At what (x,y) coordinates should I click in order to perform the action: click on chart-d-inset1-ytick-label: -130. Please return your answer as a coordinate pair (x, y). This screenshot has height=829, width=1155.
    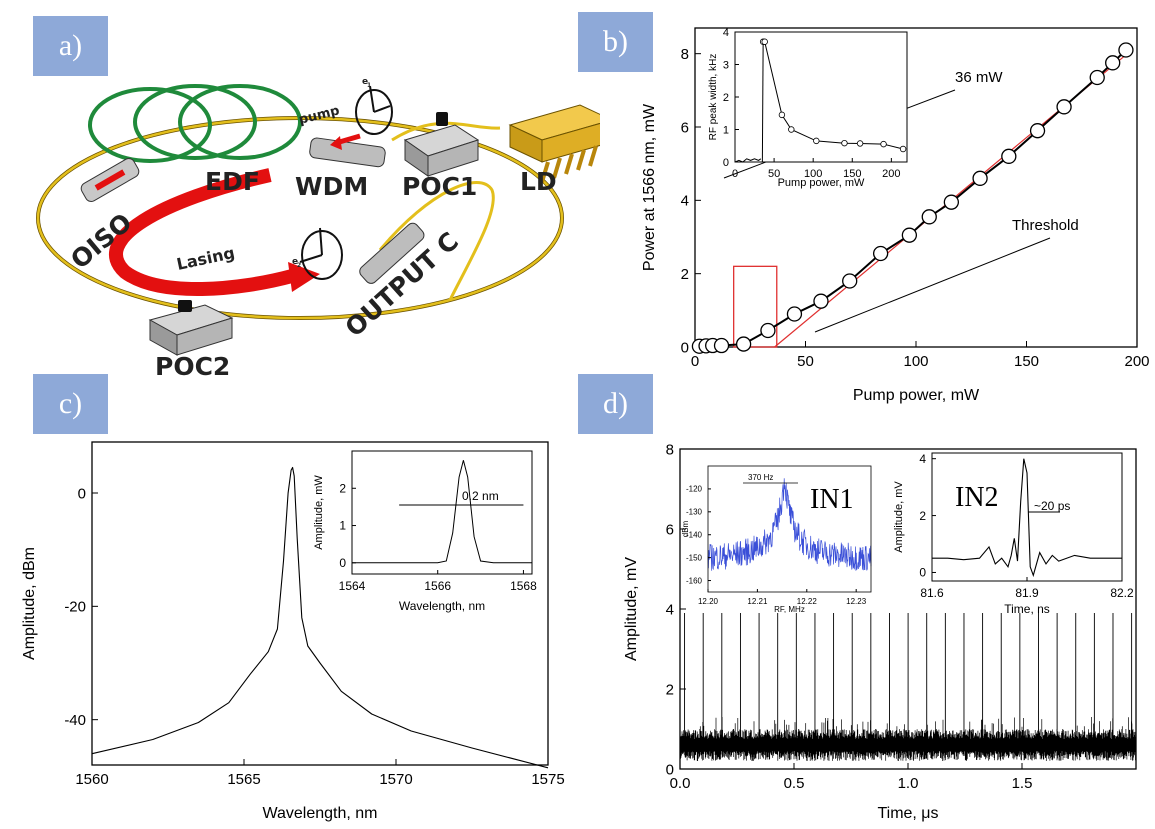
    Looking at the image, I should click on (694, 512).